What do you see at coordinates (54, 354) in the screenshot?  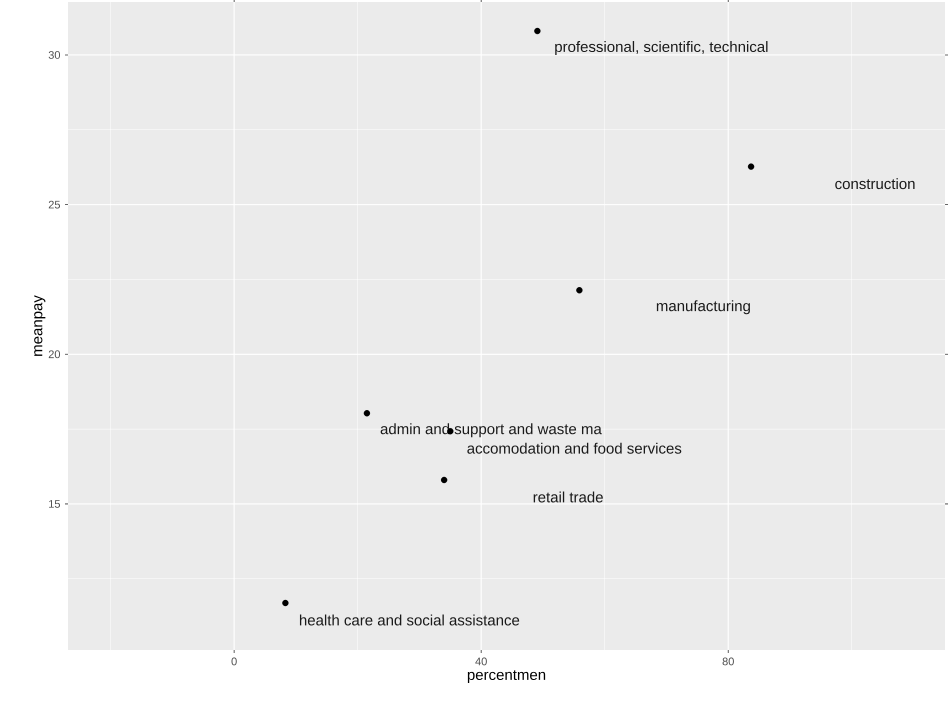 I see `y-tick-label: 20` at bounding box center [54, 354].